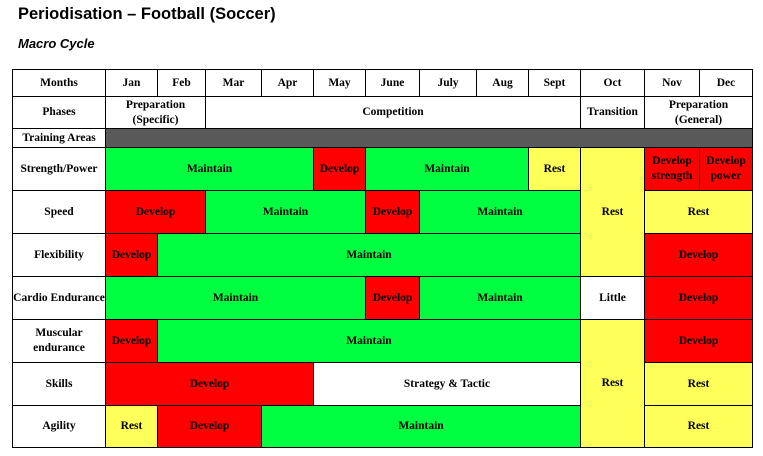 The height and width of the screenshot is (456, 763). Describe the element at coordinates (612, 298) in the screenshot. I see `cell-little: Little` at that location.